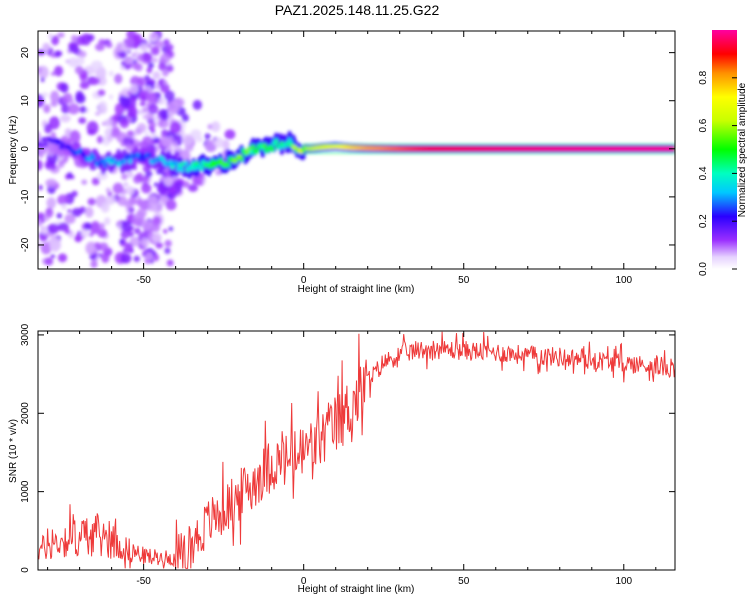  Describe the element at coordinates (25, 244) in the screenshot. I see `spectrogram-ytick-label: -20` at that location.